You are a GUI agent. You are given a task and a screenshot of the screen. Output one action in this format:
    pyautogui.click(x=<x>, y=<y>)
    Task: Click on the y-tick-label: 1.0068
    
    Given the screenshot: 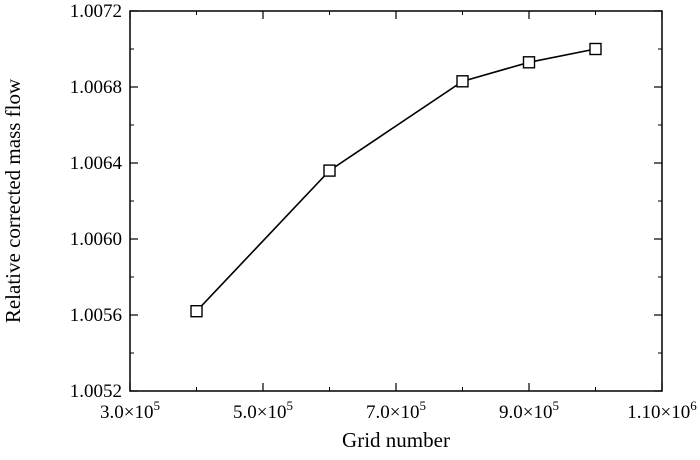 What is the action you would take?
    pyautogui.click(x=96, y=87)
    